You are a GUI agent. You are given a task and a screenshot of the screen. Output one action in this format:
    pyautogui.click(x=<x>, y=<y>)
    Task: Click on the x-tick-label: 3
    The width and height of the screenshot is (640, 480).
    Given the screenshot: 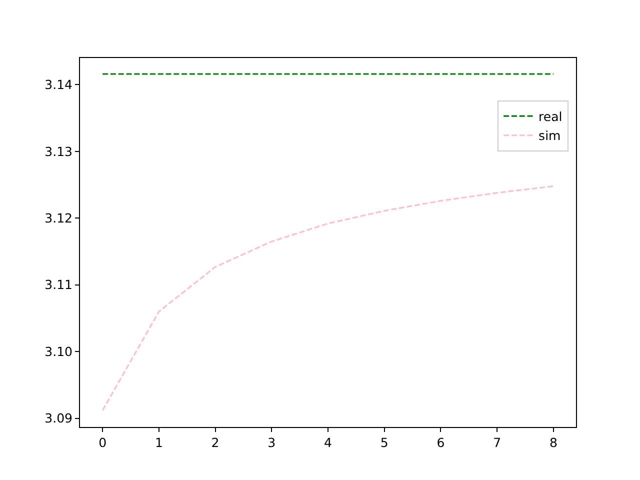 What is the action you would take?
    pyautogui.click(x=272, y=442)
    